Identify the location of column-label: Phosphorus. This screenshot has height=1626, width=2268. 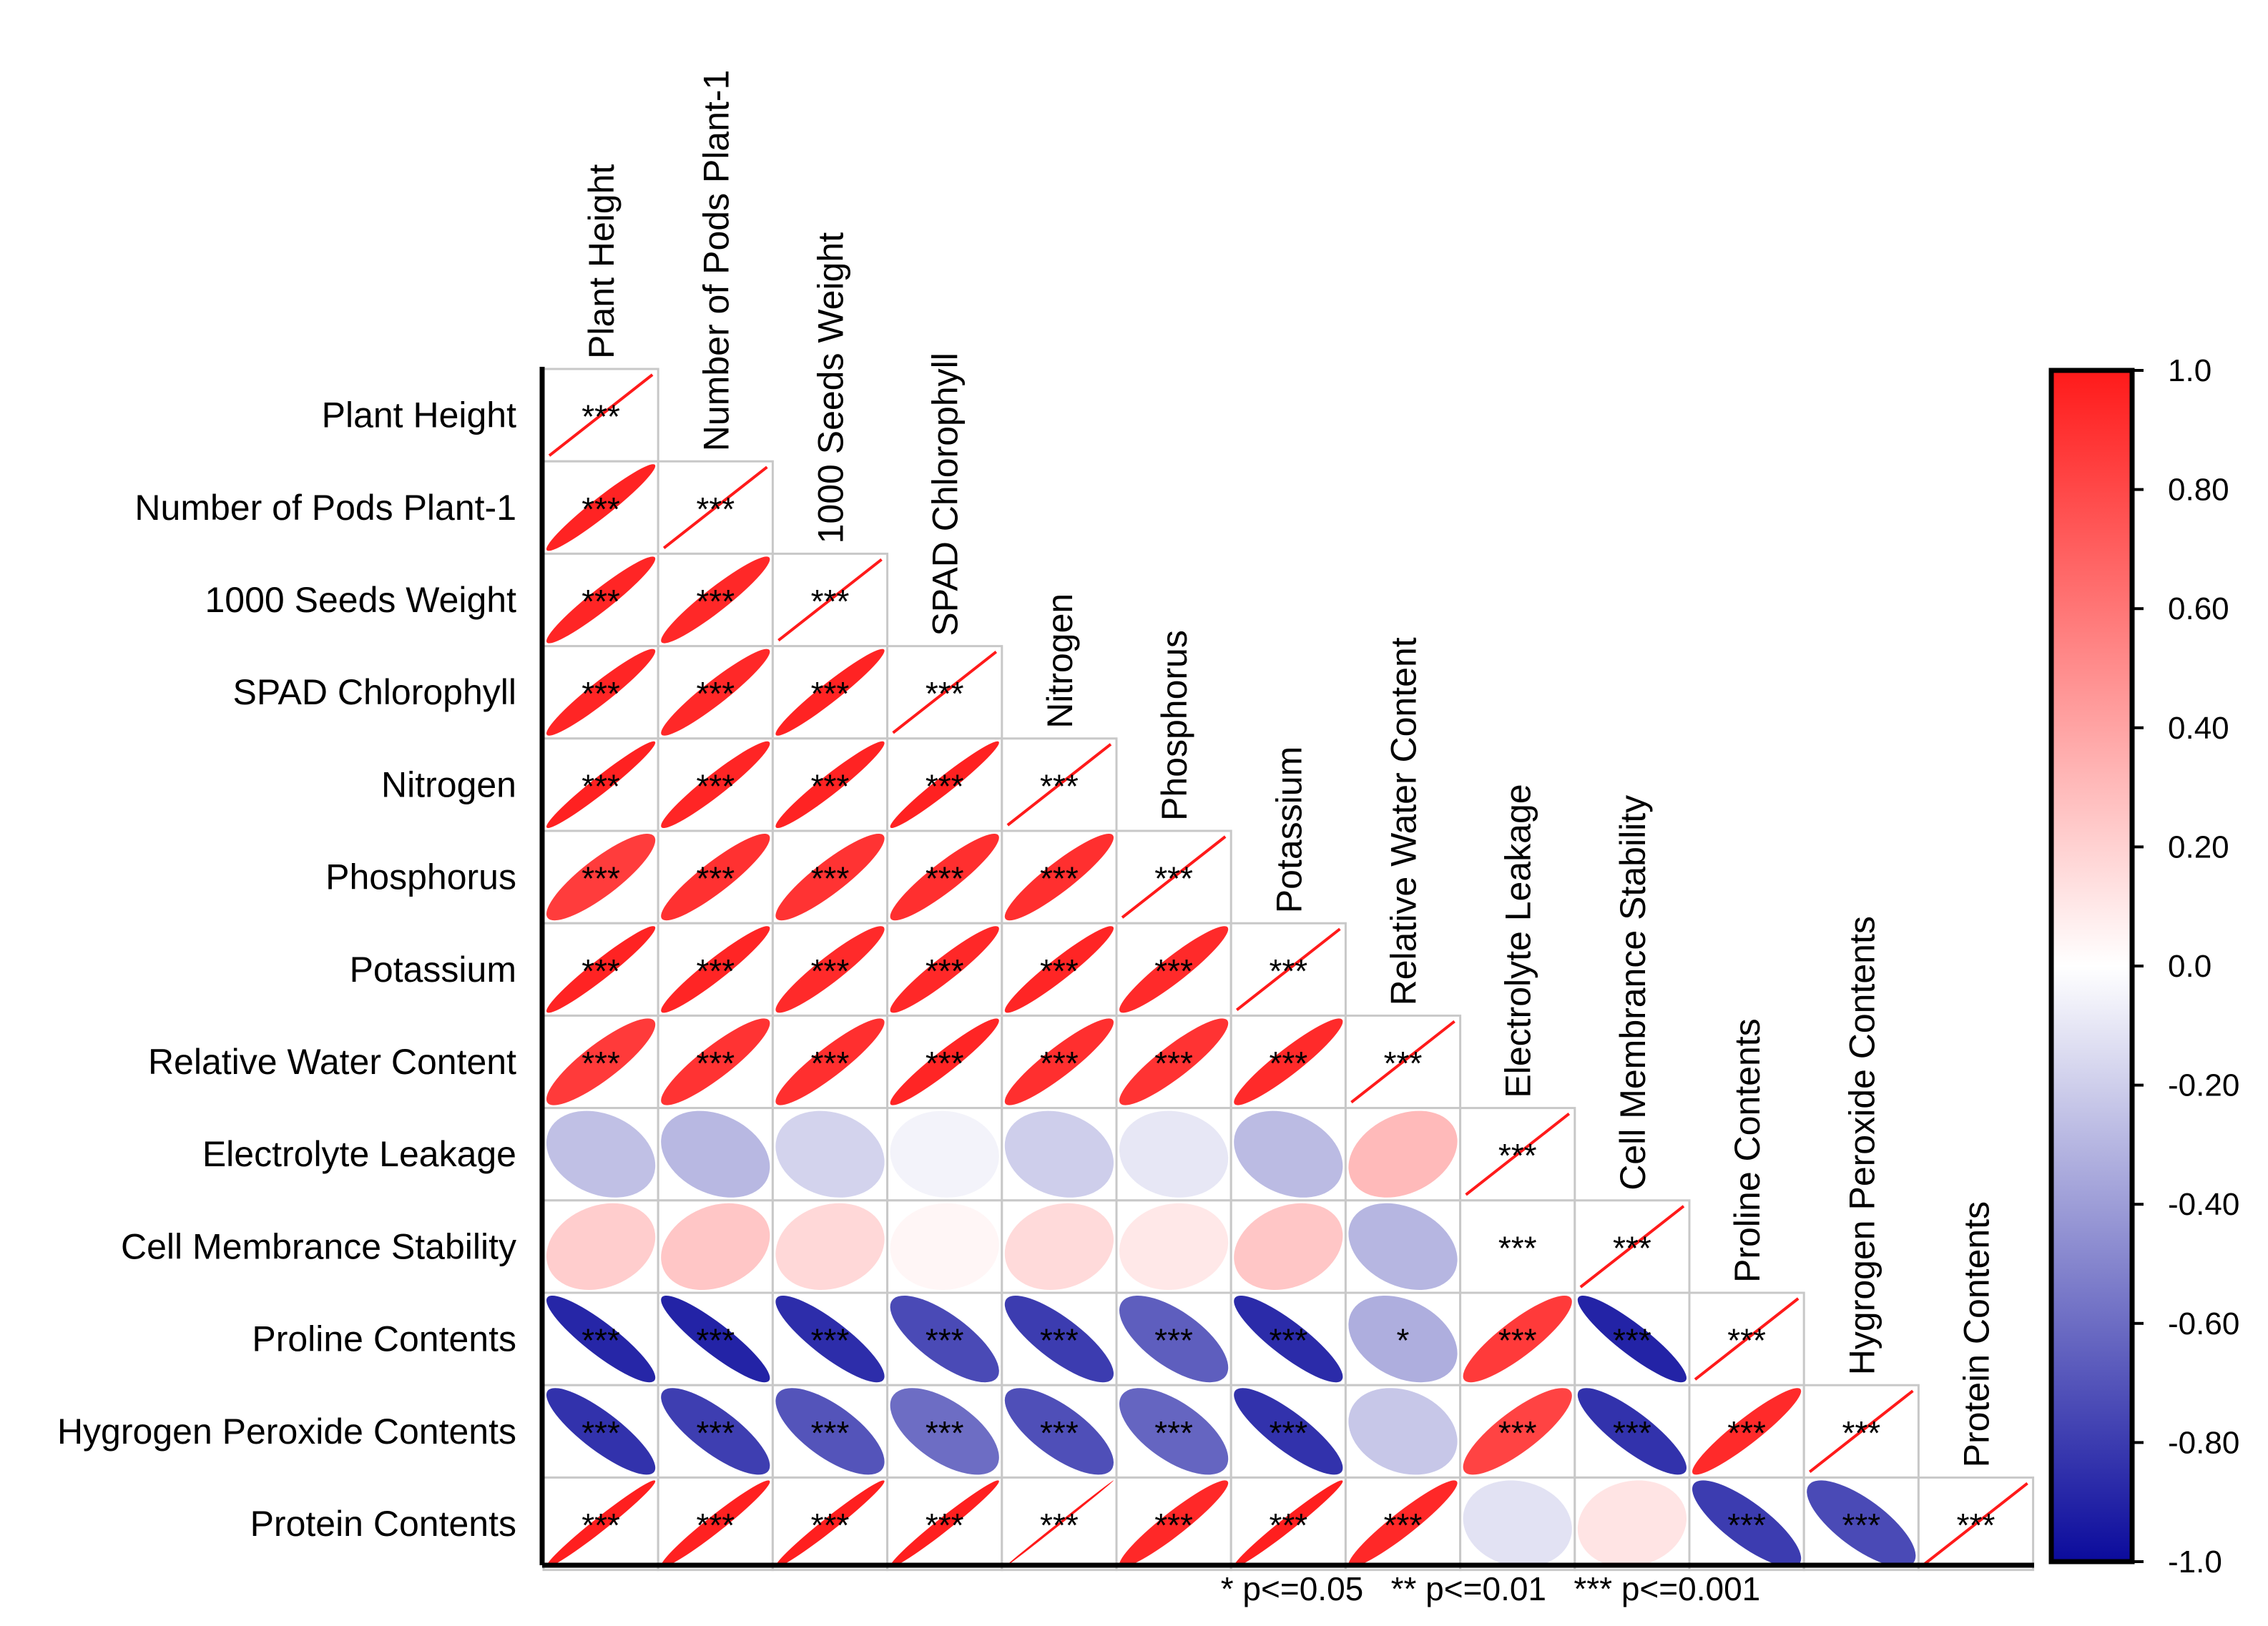
(1174, 725).